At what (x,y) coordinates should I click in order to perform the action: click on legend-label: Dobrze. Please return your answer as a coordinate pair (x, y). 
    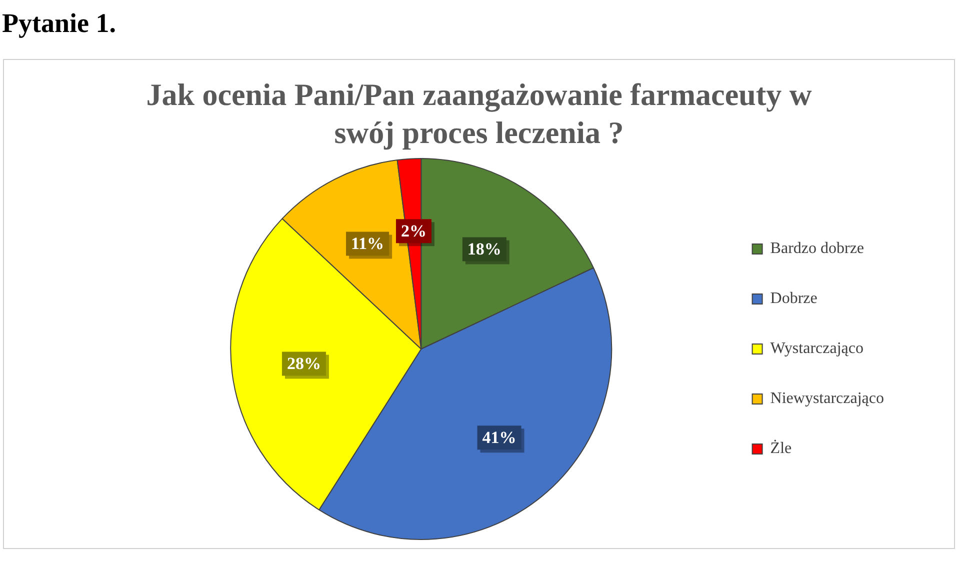
    Looking at the image, I should click on (794, 299).